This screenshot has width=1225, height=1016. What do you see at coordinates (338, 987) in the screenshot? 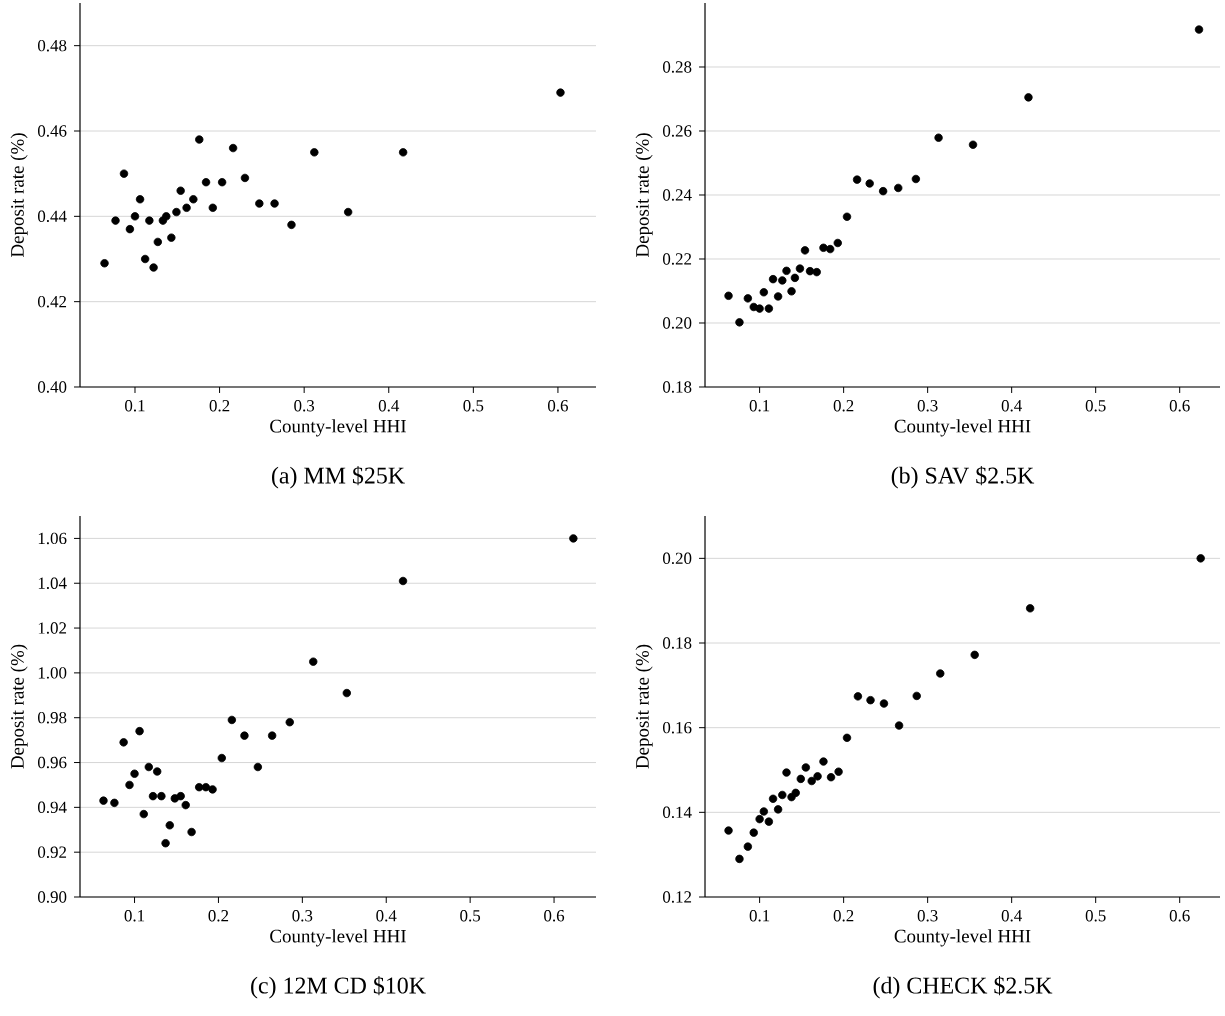
I see `text: (c) 12M CD $10K` at bounding box center [338, 987].